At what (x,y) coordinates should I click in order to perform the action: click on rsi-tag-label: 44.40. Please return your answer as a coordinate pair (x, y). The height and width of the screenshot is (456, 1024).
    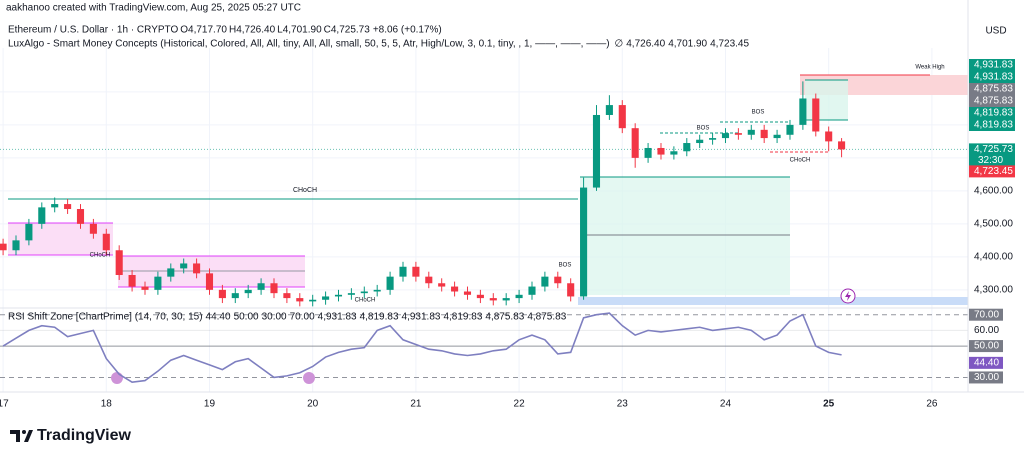
    Looking at the image, I should click on (986, 363).